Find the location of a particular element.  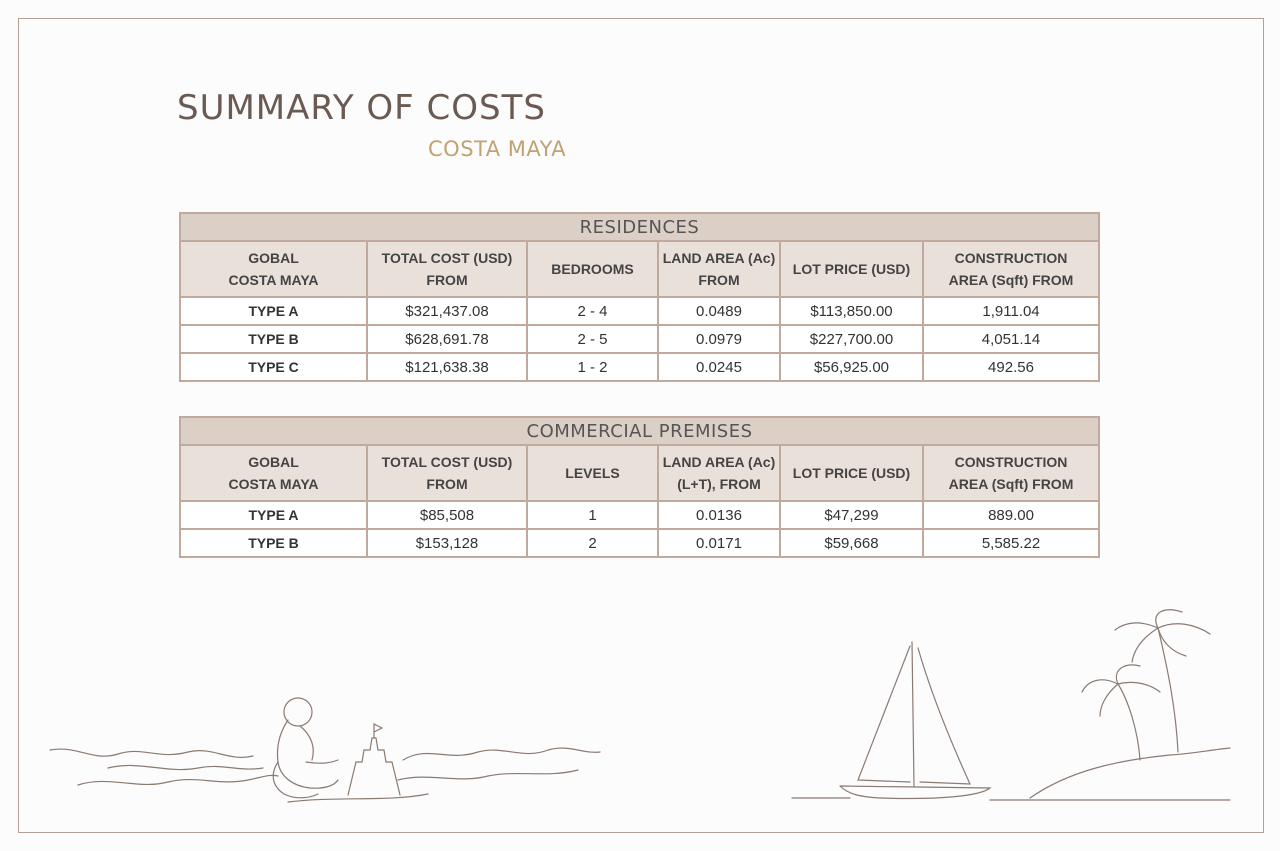

table-cell: 0.0171 is located at coordinates (719, 543).